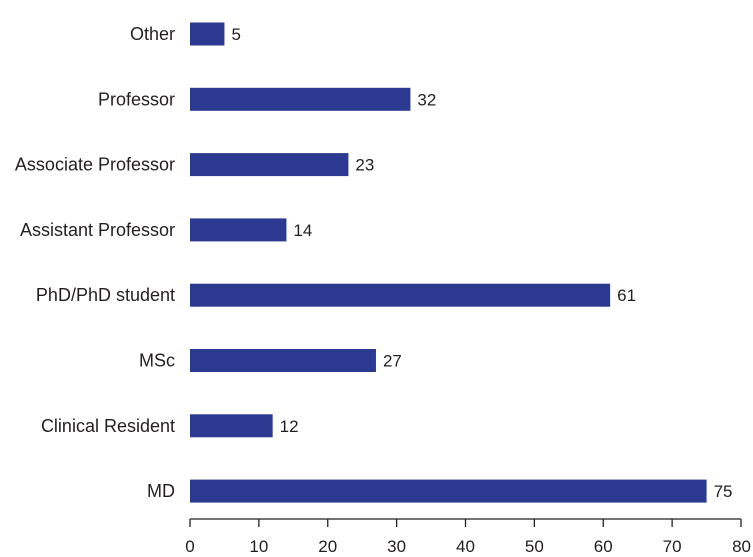 This screenshot has width=753, height=557. I want to click on bar-md, so click(448, 491).